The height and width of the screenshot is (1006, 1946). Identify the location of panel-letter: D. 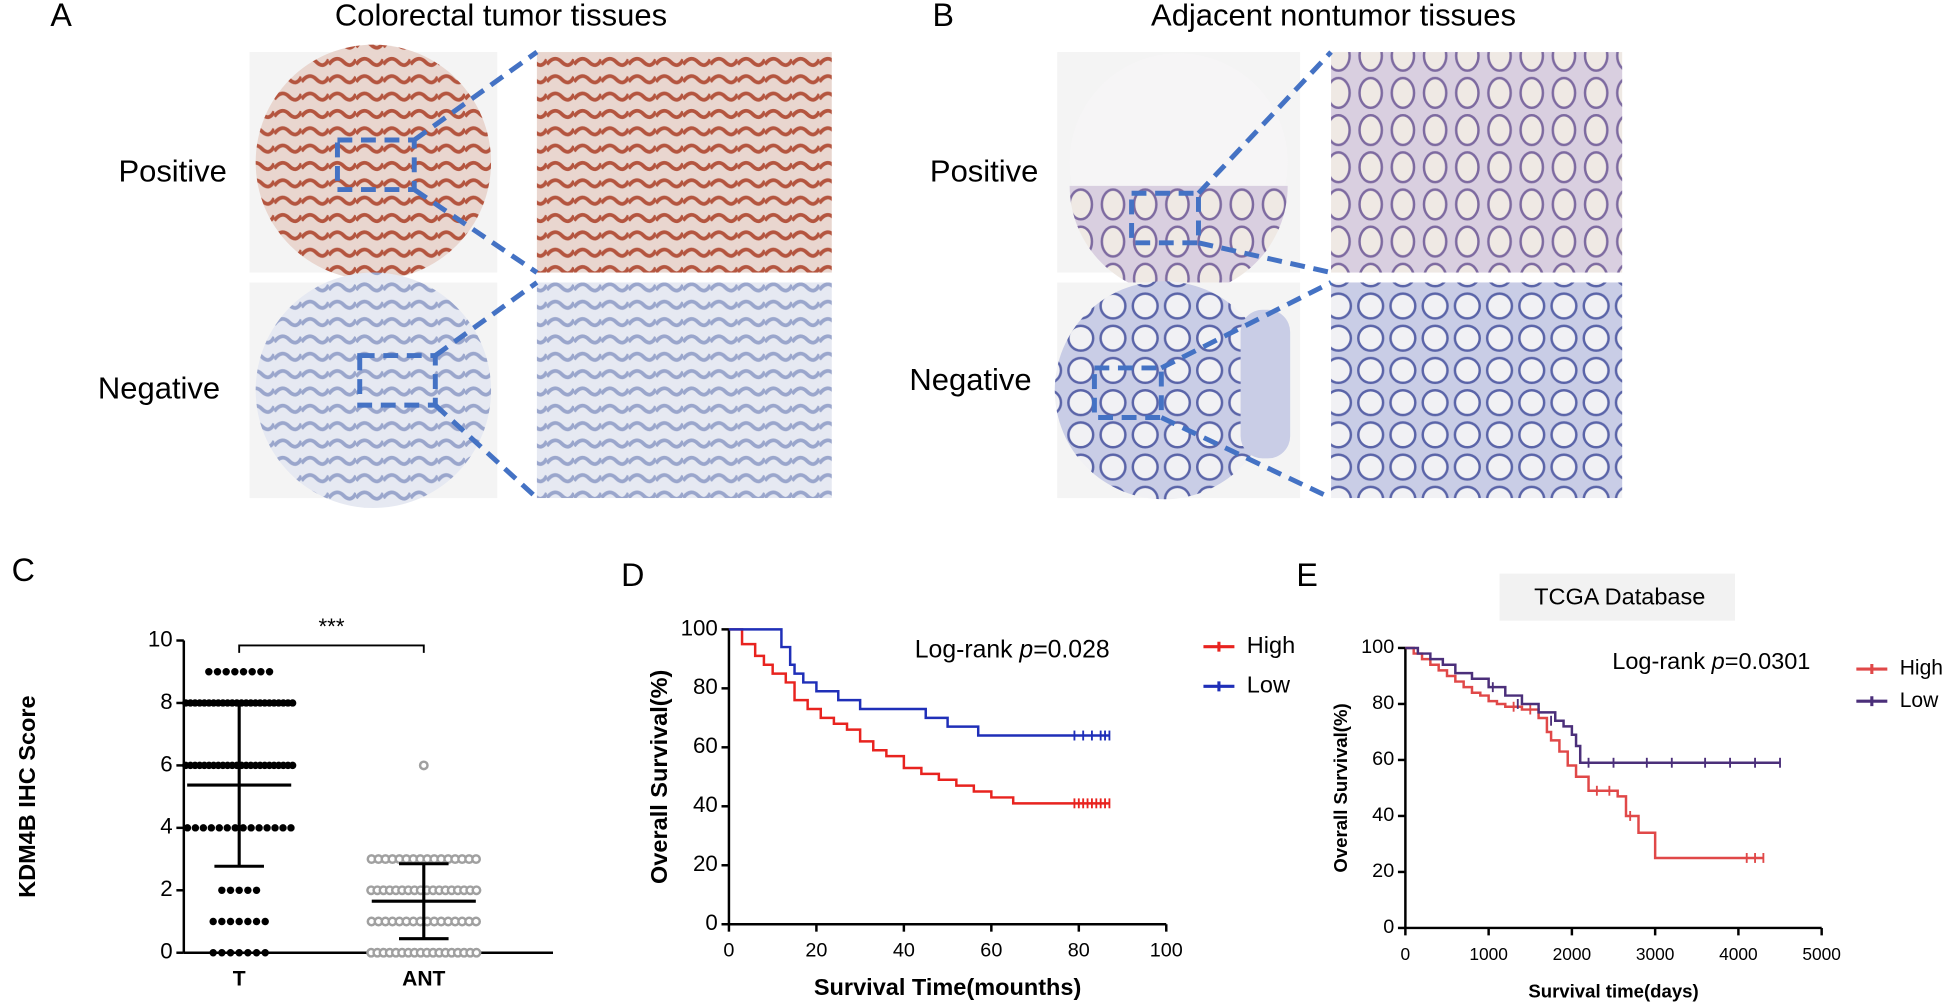
(632, 575).